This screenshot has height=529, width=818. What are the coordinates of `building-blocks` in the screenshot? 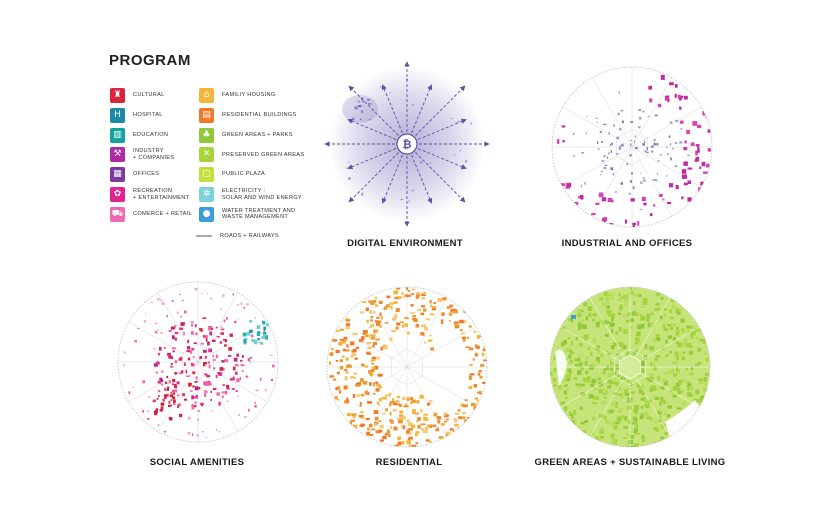 It's located at (631, 151).